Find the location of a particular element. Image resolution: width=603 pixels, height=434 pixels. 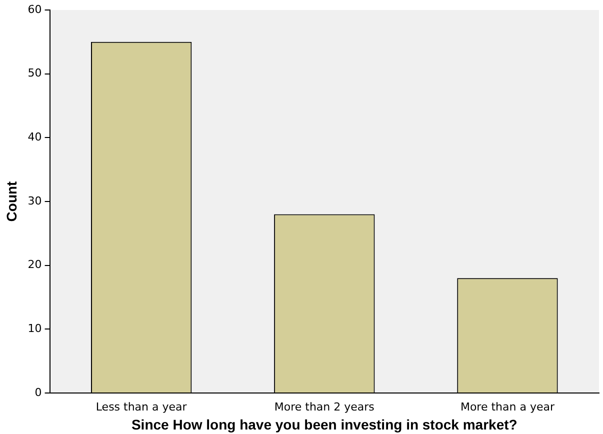

x-tick-label: Less than a year is located at coordinates (142, 407).